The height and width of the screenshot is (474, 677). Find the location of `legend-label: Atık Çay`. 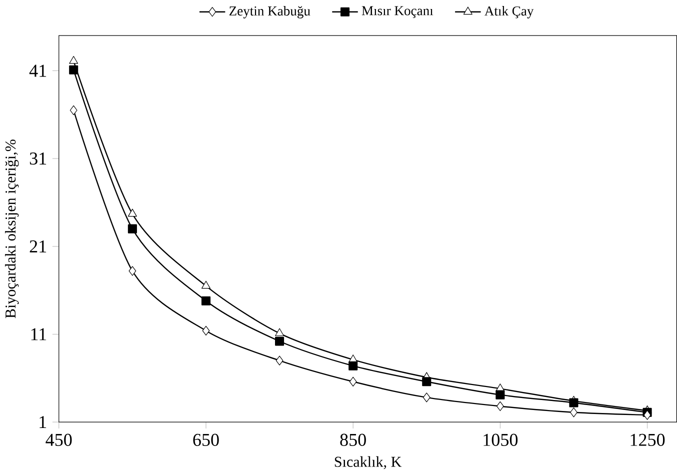

legend-label: Atık Çay is located at coordinates (509, 12).